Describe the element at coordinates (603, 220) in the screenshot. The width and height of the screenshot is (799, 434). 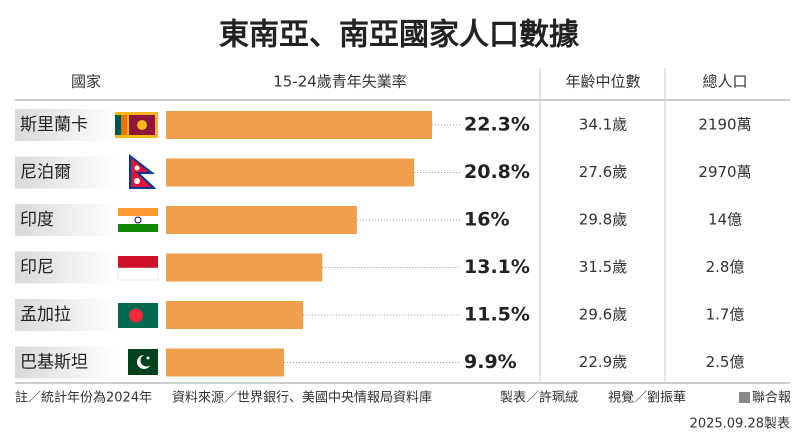
I see `median-age: 29.8歲` at that location.